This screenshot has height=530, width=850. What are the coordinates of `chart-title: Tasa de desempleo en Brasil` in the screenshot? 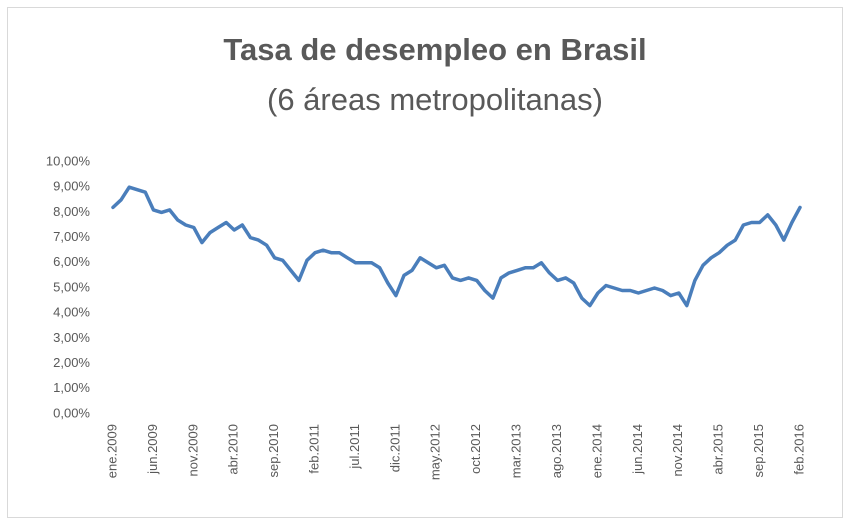 It's located at (434, 49).